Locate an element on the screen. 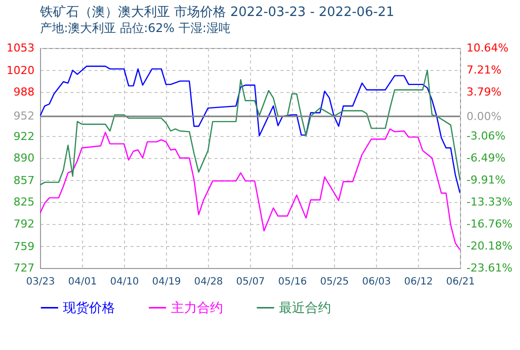  y2-tick-label: 10.64% is located at coordinates (487, 48).